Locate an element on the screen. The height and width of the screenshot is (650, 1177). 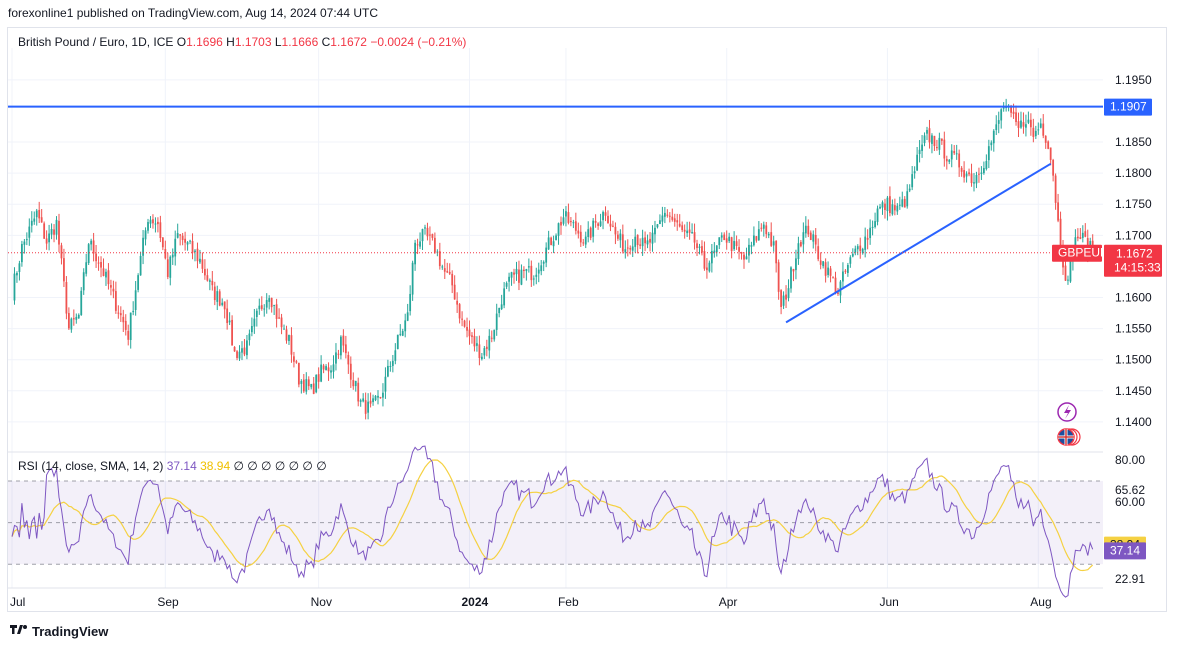
open-label: O is located at coordinates (181, 42).